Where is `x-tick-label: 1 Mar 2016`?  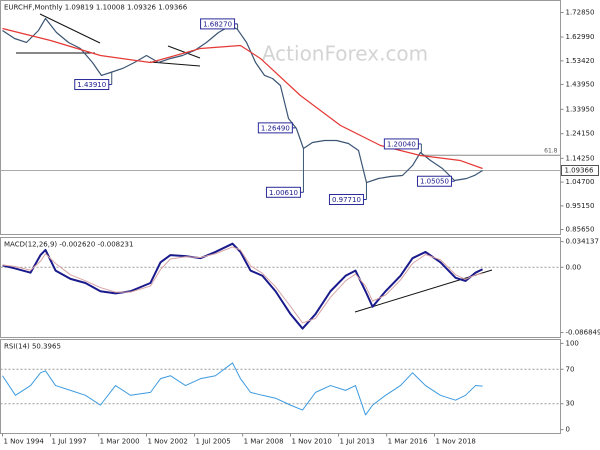 x-tick-label: 1 Mar 2016 is located at coordinates (408, 442).